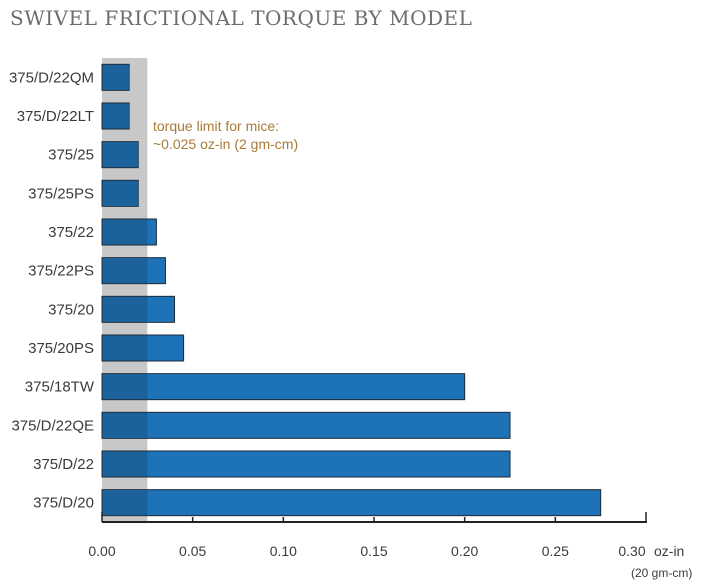  I want to click on band-overlay-group, so click(125, 290).